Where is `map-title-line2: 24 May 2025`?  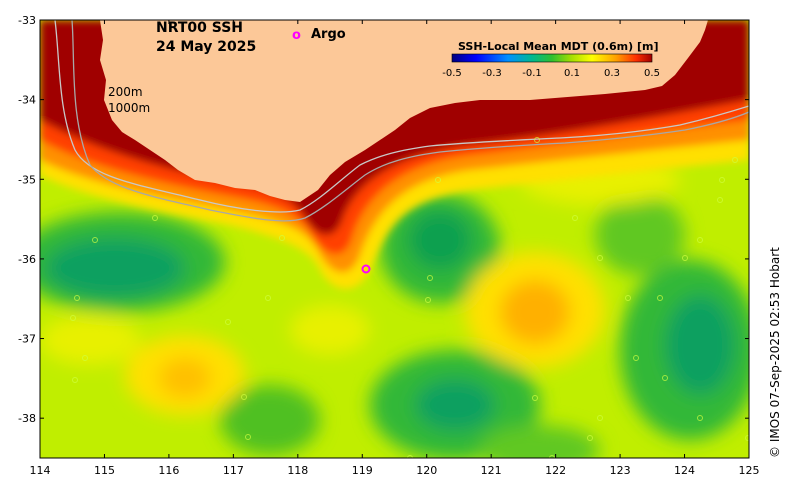 map-title-line2: 24 May 2025 is located at coordinates (206, 47).